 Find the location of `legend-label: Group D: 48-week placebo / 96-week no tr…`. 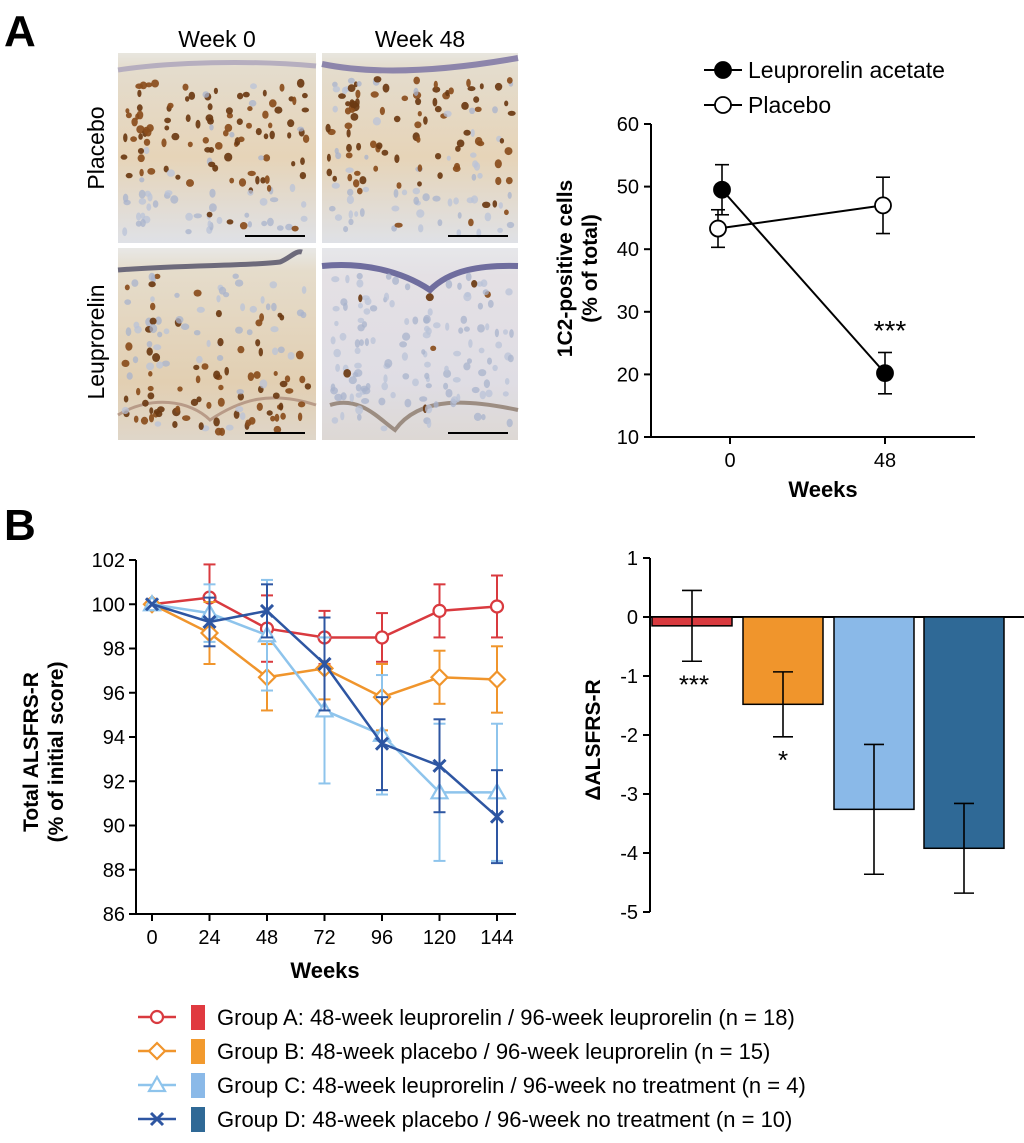

legend-label: Group D: 48-week placebo / 96-week no tr… is located at coordinates (504, 1119).